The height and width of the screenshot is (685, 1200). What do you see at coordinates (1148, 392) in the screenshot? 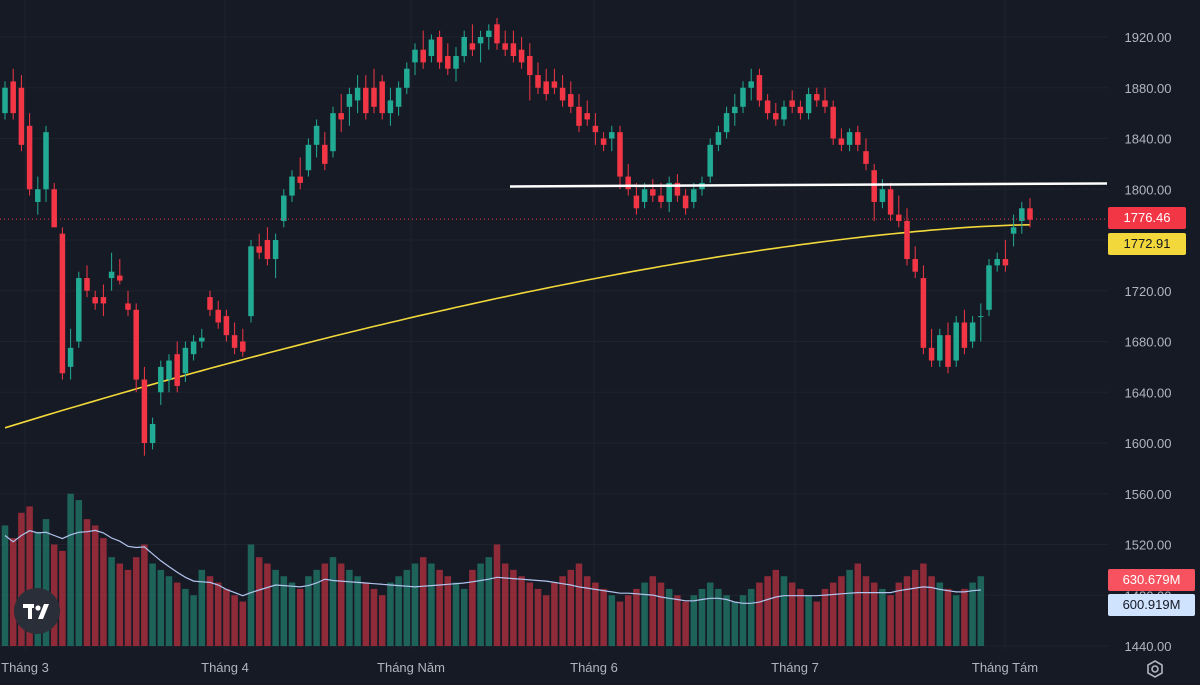
I see `price-tick-label: 1640.00` at bounding box center [1148, 392].